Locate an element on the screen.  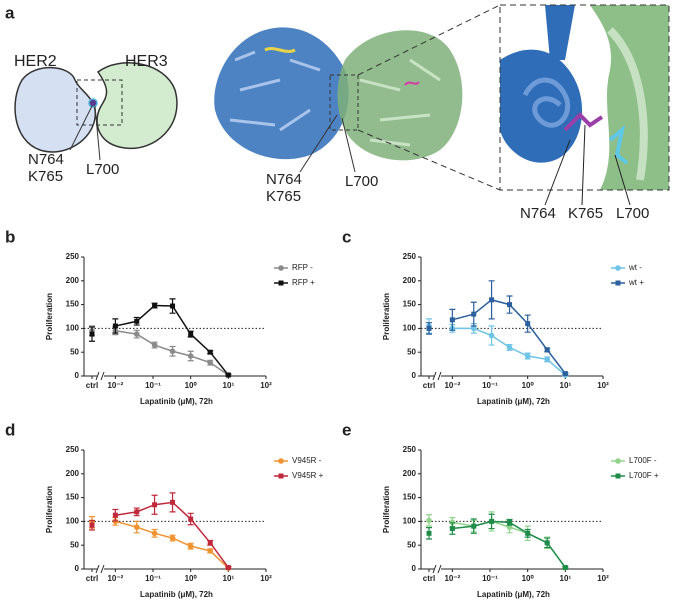
structure-label: N764 is located at coordinates (284, 179).